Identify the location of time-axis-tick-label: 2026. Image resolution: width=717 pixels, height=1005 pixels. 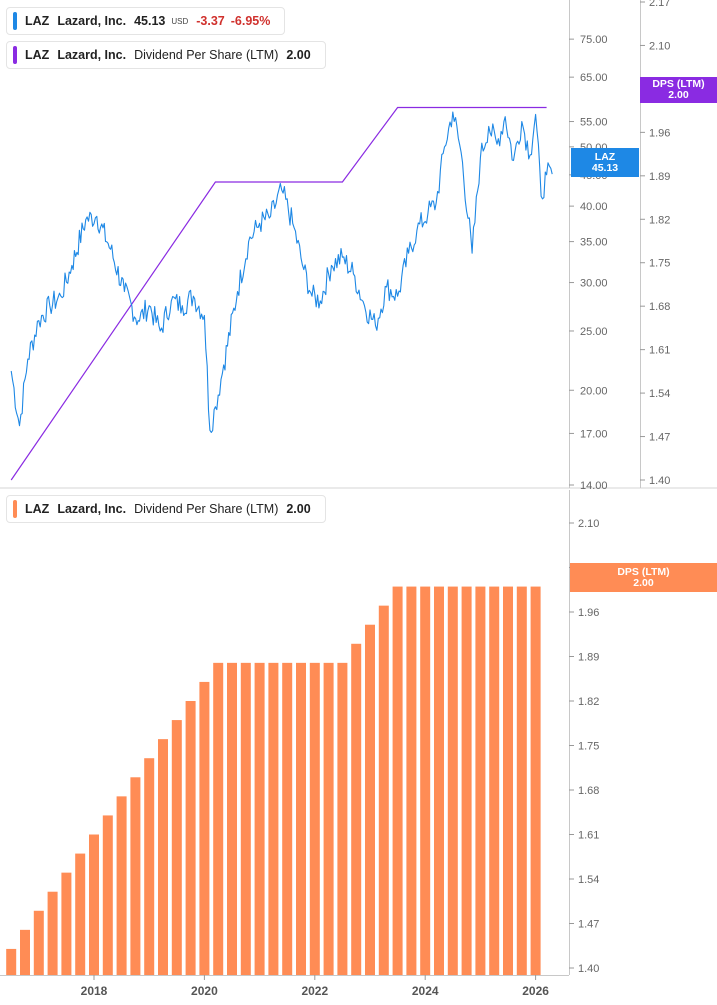
(535, 991).